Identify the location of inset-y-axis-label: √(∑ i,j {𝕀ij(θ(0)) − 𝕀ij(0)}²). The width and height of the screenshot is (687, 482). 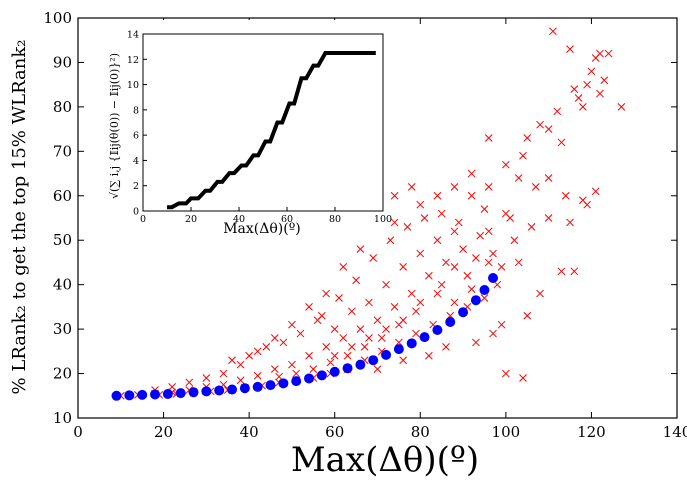
(114, 126).